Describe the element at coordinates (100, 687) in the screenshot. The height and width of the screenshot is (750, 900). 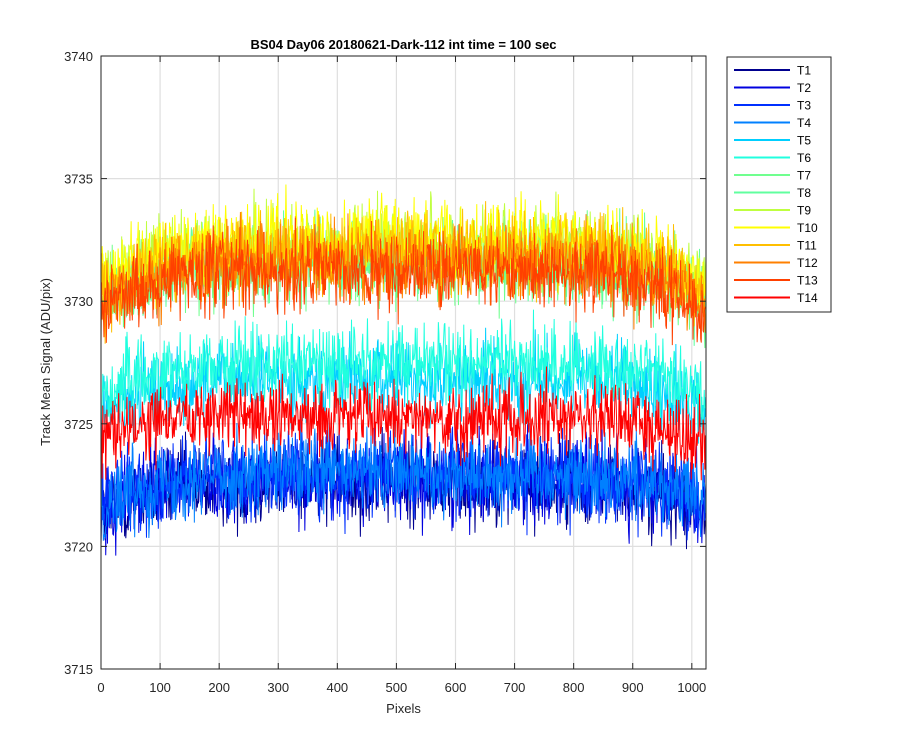
I see `x-tick-label: 0` at that location.